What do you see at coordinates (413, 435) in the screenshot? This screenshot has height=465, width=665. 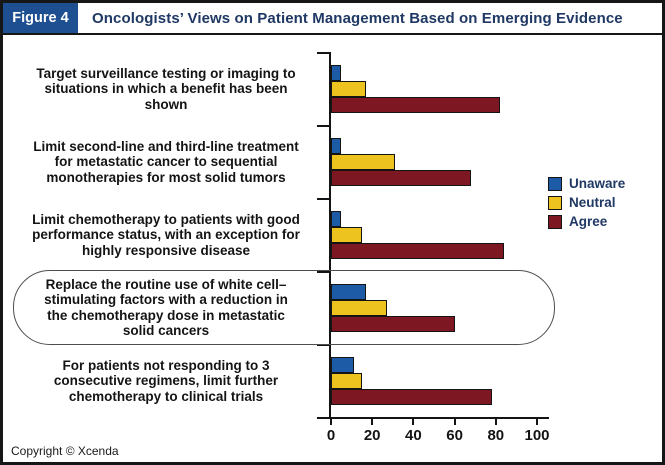 I see `x-tick-label: 40` at bounding box center [413, 435].